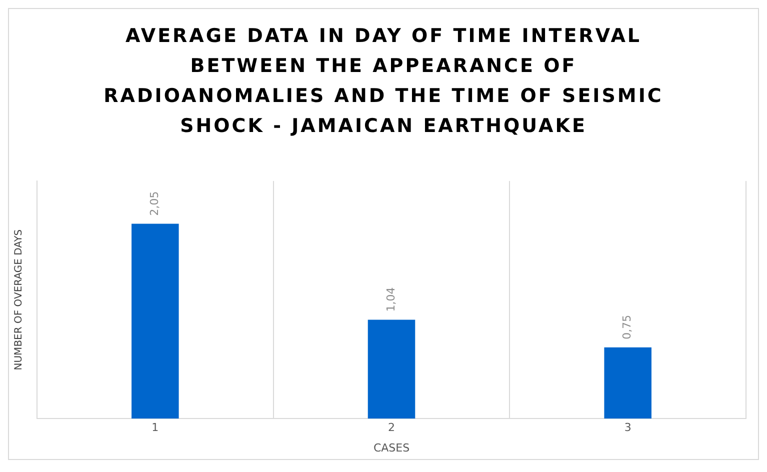 The width and height of the screenshot is (767, 472). Describe the element at coordinates (155, 203) in the screenshot. I see `data-label: 2,05` at that location.